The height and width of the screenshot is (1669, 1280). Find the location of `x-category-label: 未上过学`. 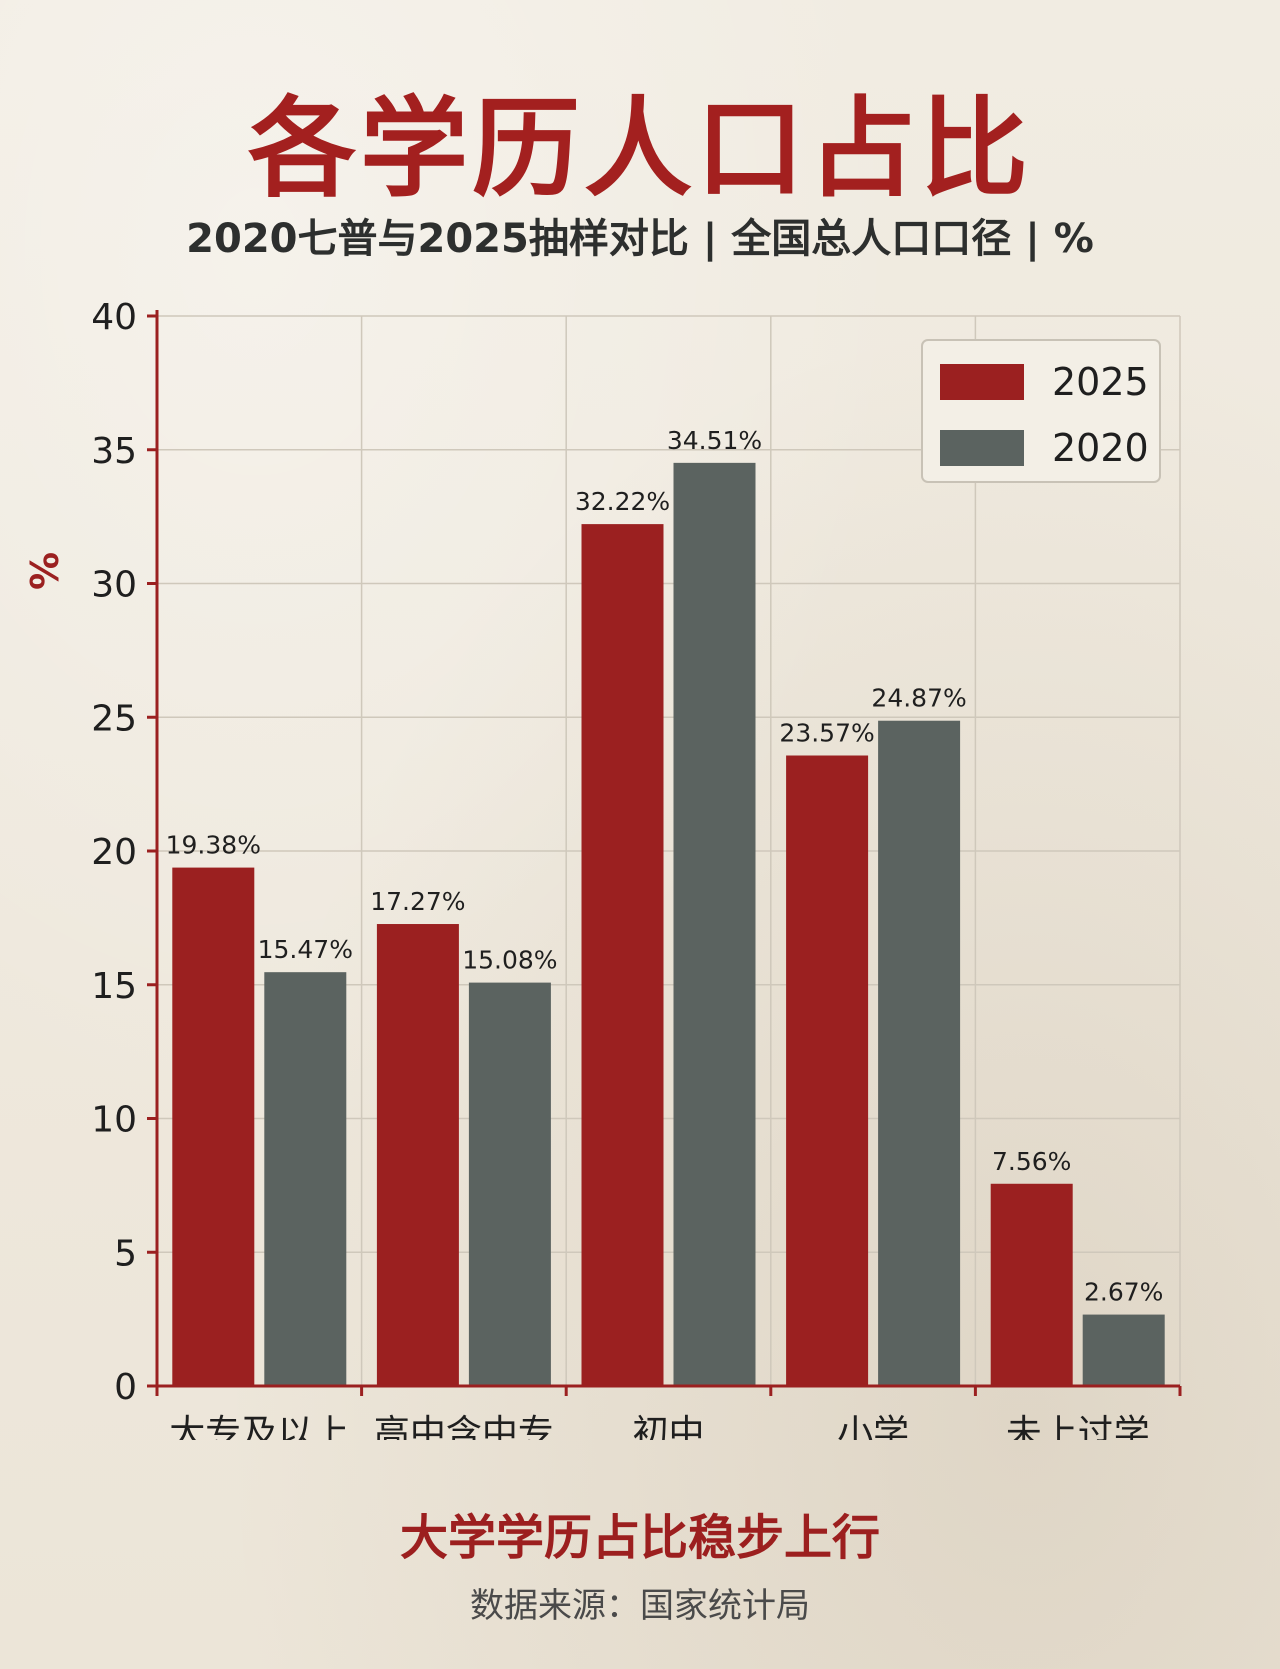

x-category-label: 未上过学 is located at coordinates (1078, 1426).